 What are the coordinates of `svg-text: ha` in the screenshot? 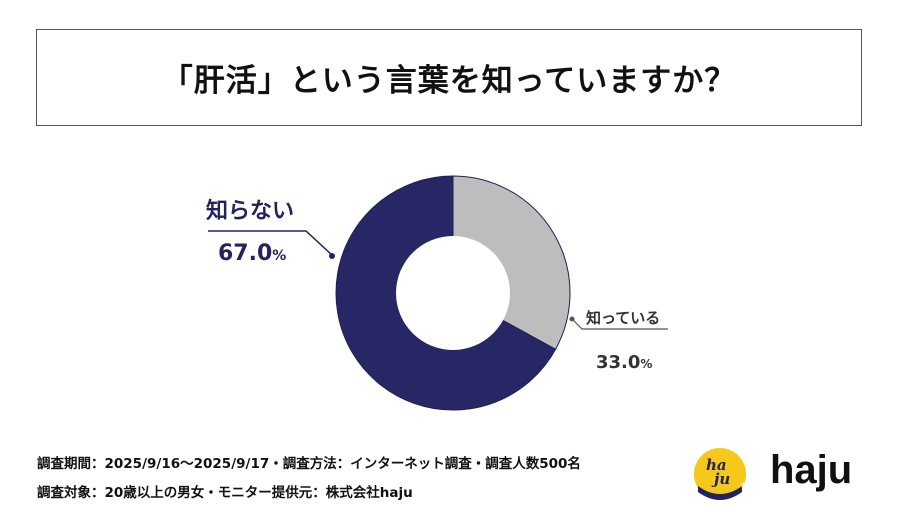 It's located at (716, 465).